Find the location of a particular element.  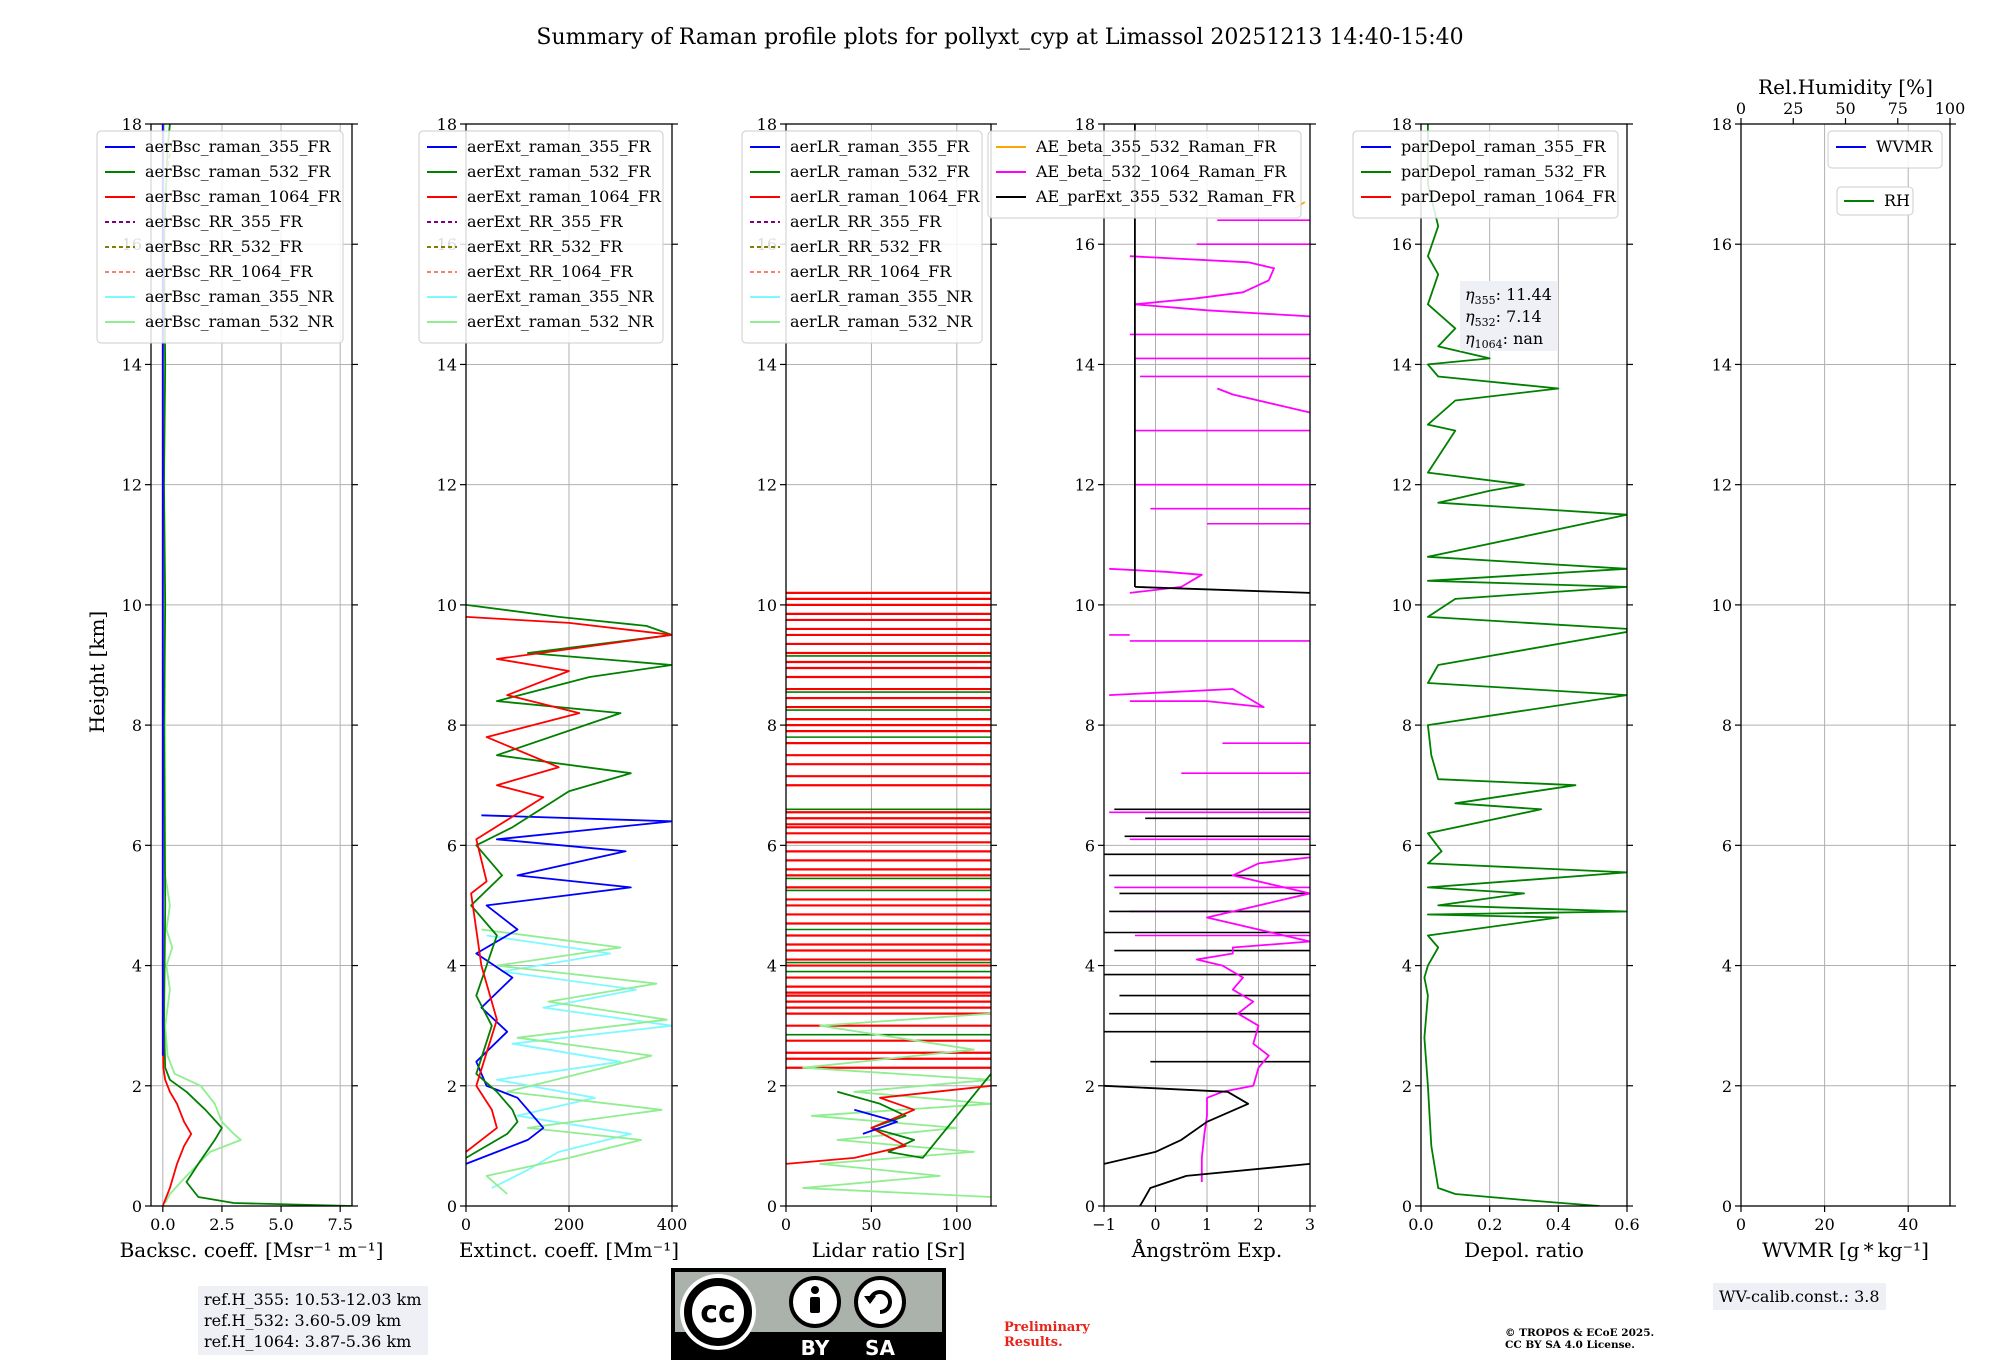

ytick-label-depol-5: 10 is located at coordinates (1402, 605).